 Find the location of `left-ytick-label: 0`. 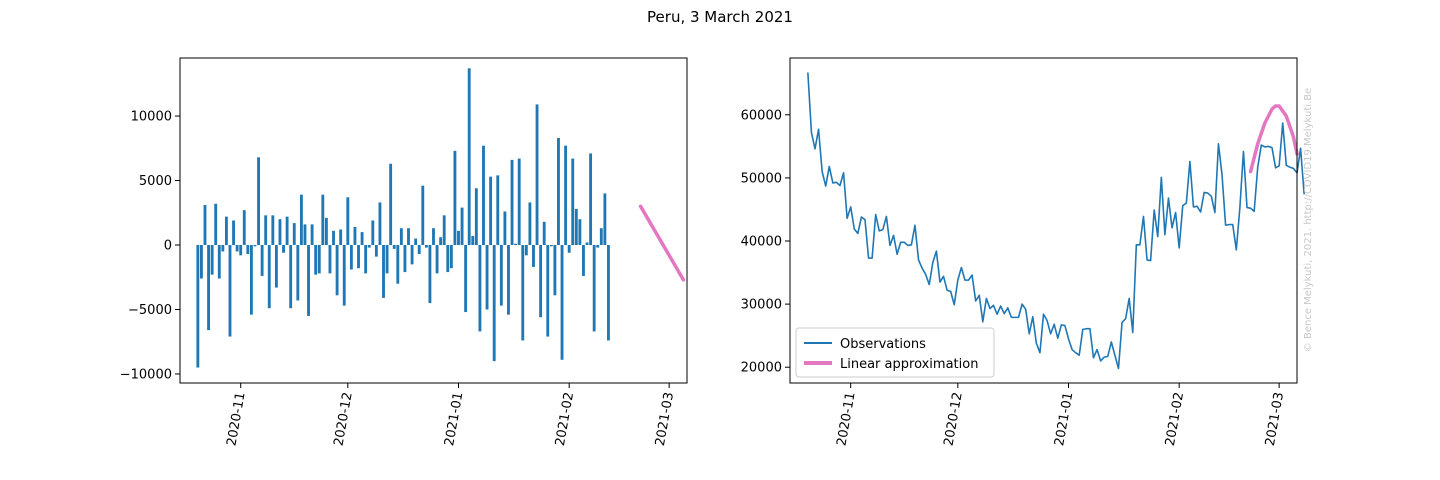

left-ytick-label: 0 is located at coordinates (168, 246).